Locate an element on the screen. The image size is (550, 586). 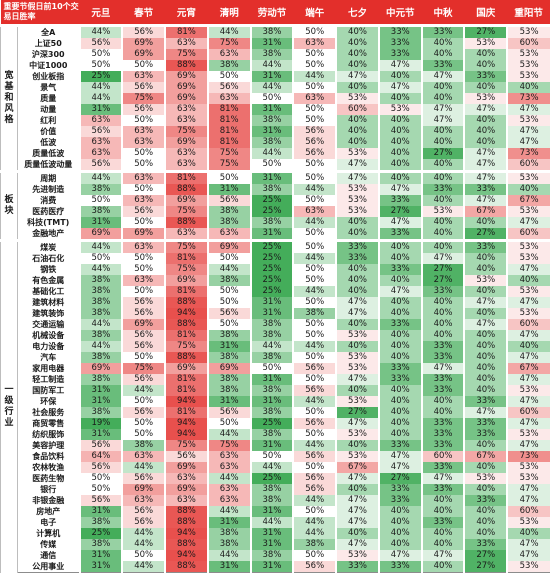
table-row: 沪深300 50% 69% 75% 63% 38% 50% 40% 33% 40% 40% 53% is located at coordinates (275, 54).